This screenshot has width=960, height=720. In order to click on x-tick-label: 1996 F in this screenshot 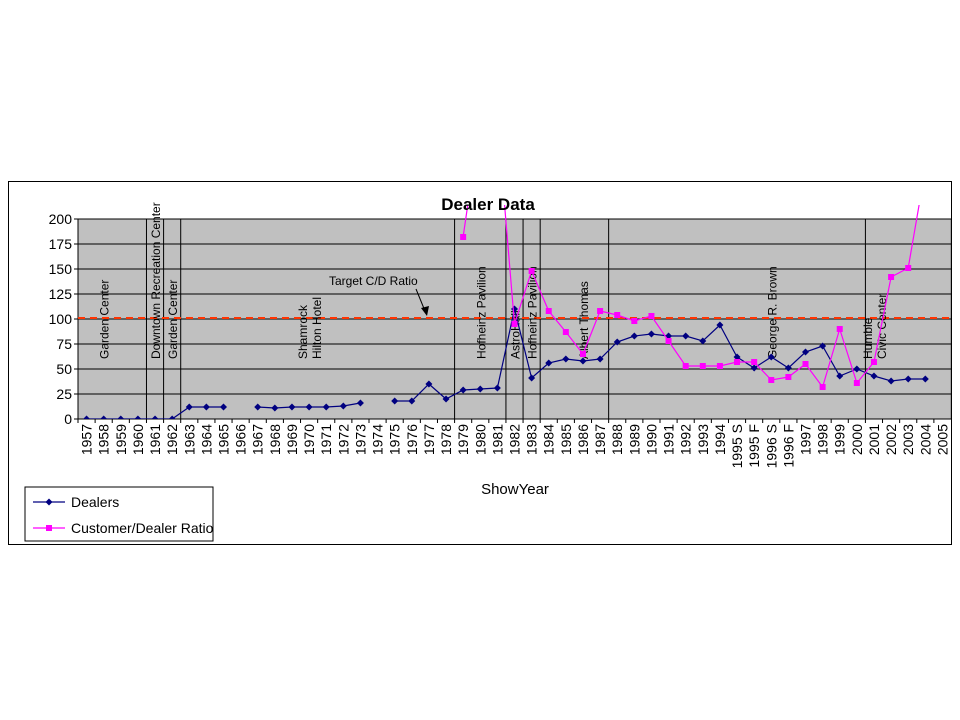, I will do `click(788, 446)`.